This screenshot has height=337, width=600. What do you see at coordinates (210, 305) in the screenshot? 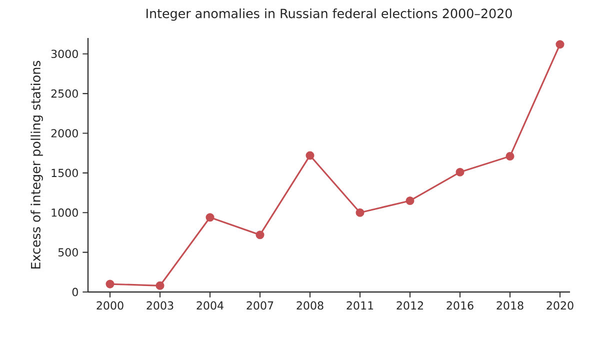
I see `x-tick-label: 2004` at bounding box center [210, 305].